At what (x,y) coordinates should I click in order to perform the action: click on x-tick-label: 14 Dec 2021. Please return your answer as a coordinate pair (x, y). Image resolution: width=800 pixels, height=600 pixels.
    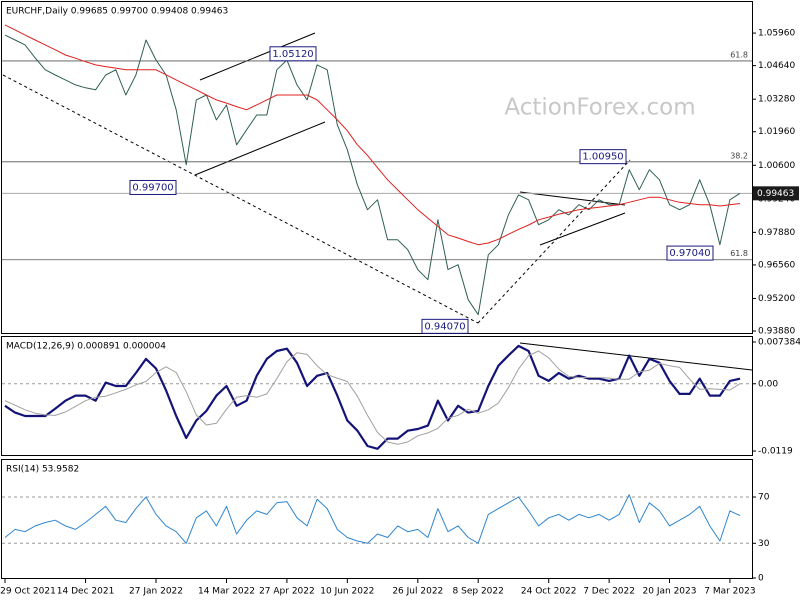
    Looking at the image, I should click on (86, 592).